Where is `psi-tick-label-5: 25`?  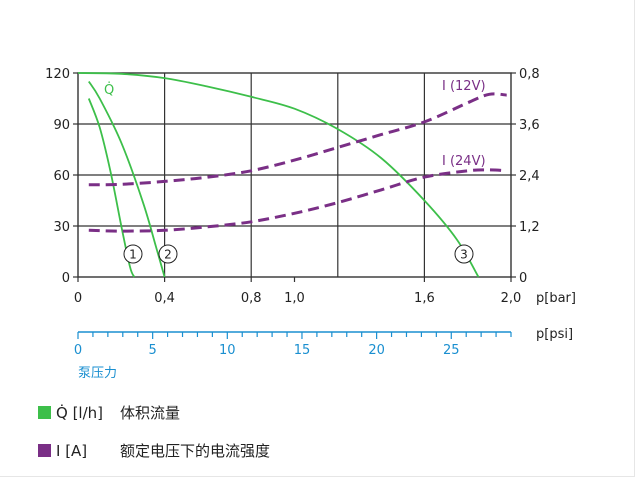
psi-tick-label-5: 25 is located at coordinates (451, 350).